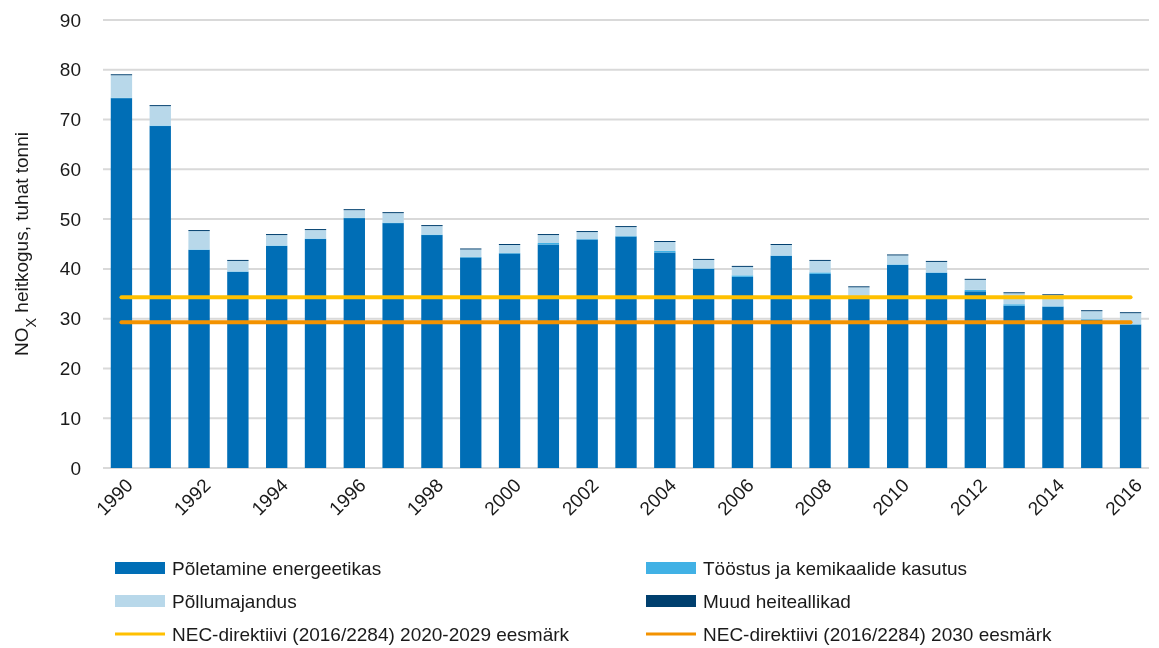 The width and height of the screenshot is (1159, 648). What do you see at coordinates (70, 368) in the screenshot?
I see `y-tick-label: 20` at bounding box center [70, 368].